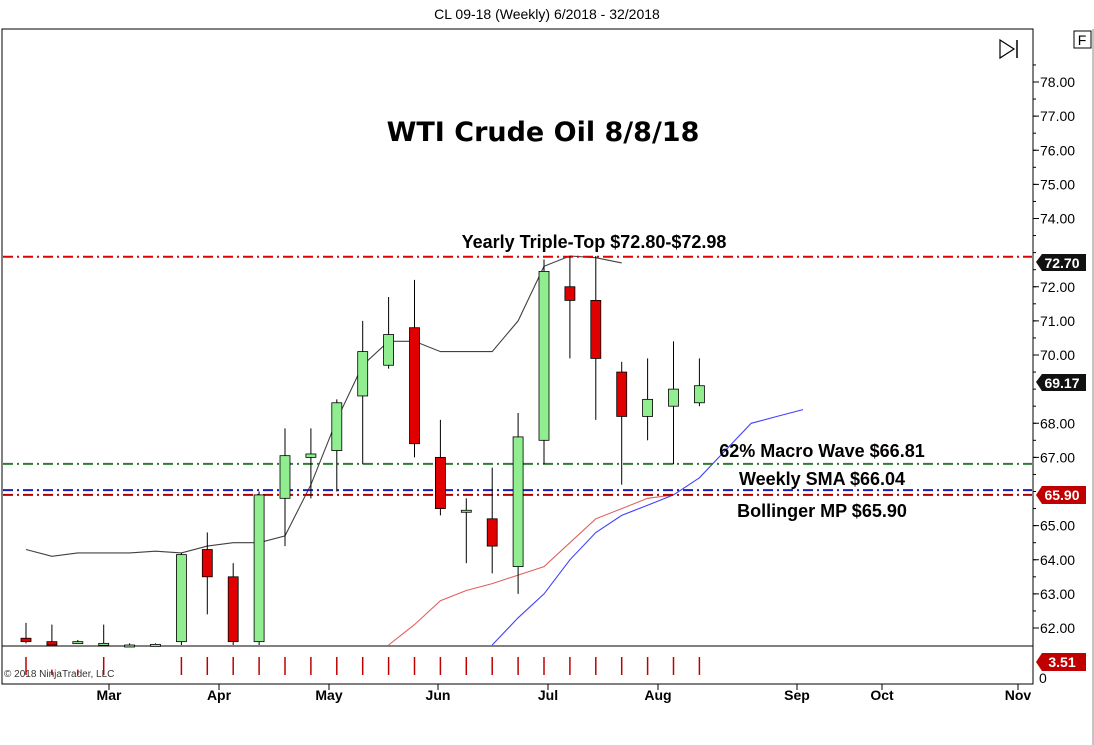 The height and width of the screenshot is (745, 1094). What do you see at coordinates (821, 451) in the screenshot?
I see `macro-wave-label: 62% Macro Wave $66.81` at bounding box center [821, 451].